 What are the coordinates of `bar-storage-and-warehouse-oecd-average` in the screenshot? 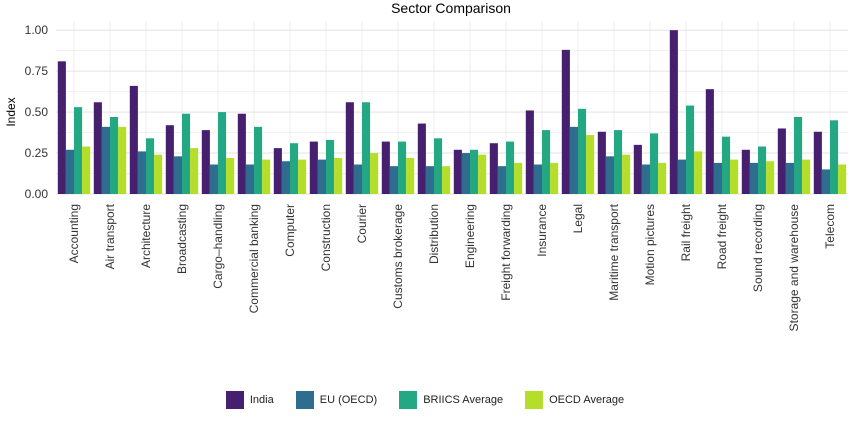 It's located at (806, 176).